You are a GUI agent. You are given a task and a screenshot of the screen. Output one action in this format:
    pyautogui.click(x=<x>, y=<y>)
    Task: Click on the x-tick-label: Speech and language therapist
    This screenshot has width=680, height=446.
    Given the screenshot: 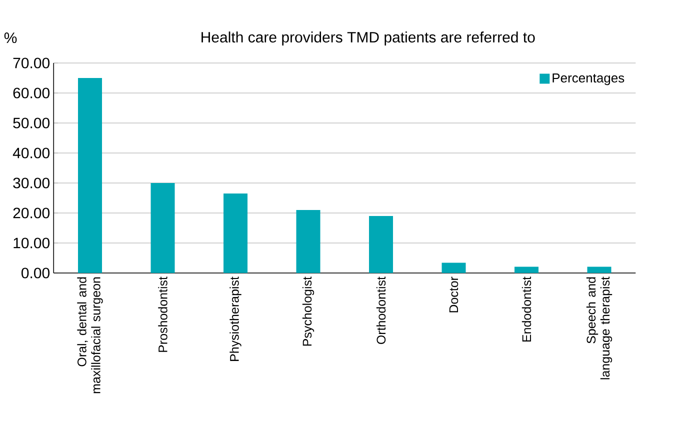 What is the action you would take?
    pyautogui.click(x=599, y=328)
    